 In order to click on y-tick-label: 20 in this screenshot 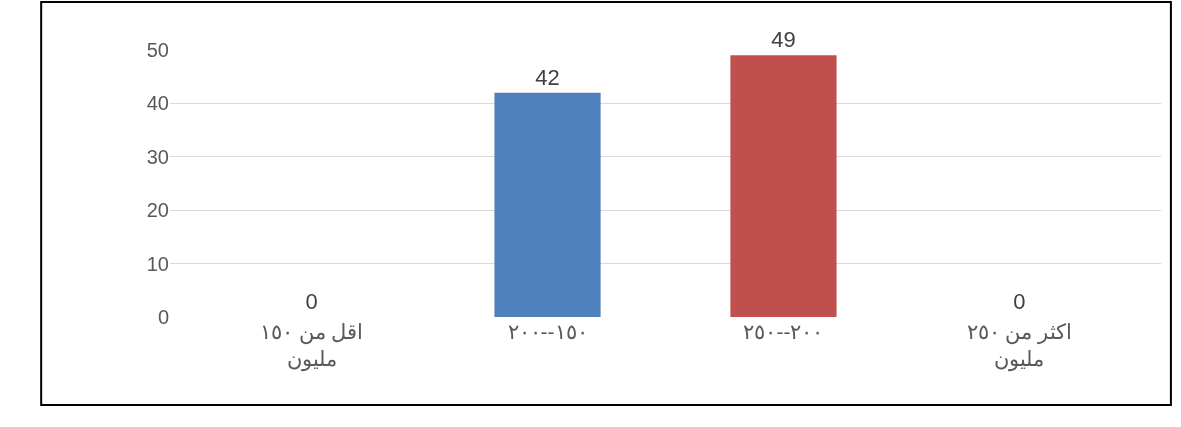, I will do `click(157, 210)`.